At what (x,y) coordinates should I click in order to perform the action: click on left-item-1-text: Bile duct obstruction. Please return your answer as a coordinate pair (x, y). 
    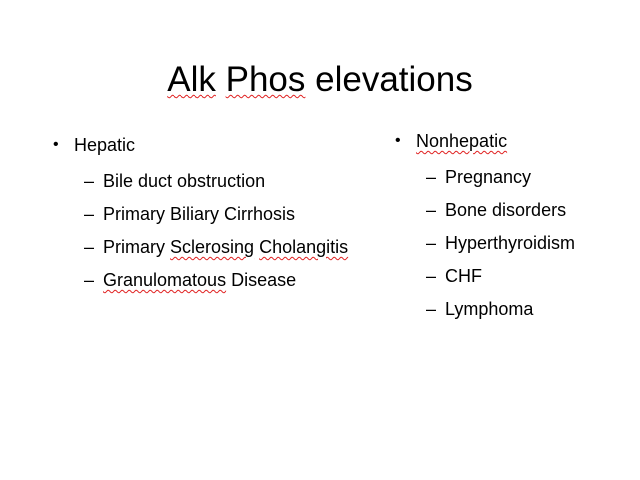
    Looking at the image, I should click on (184, 181).